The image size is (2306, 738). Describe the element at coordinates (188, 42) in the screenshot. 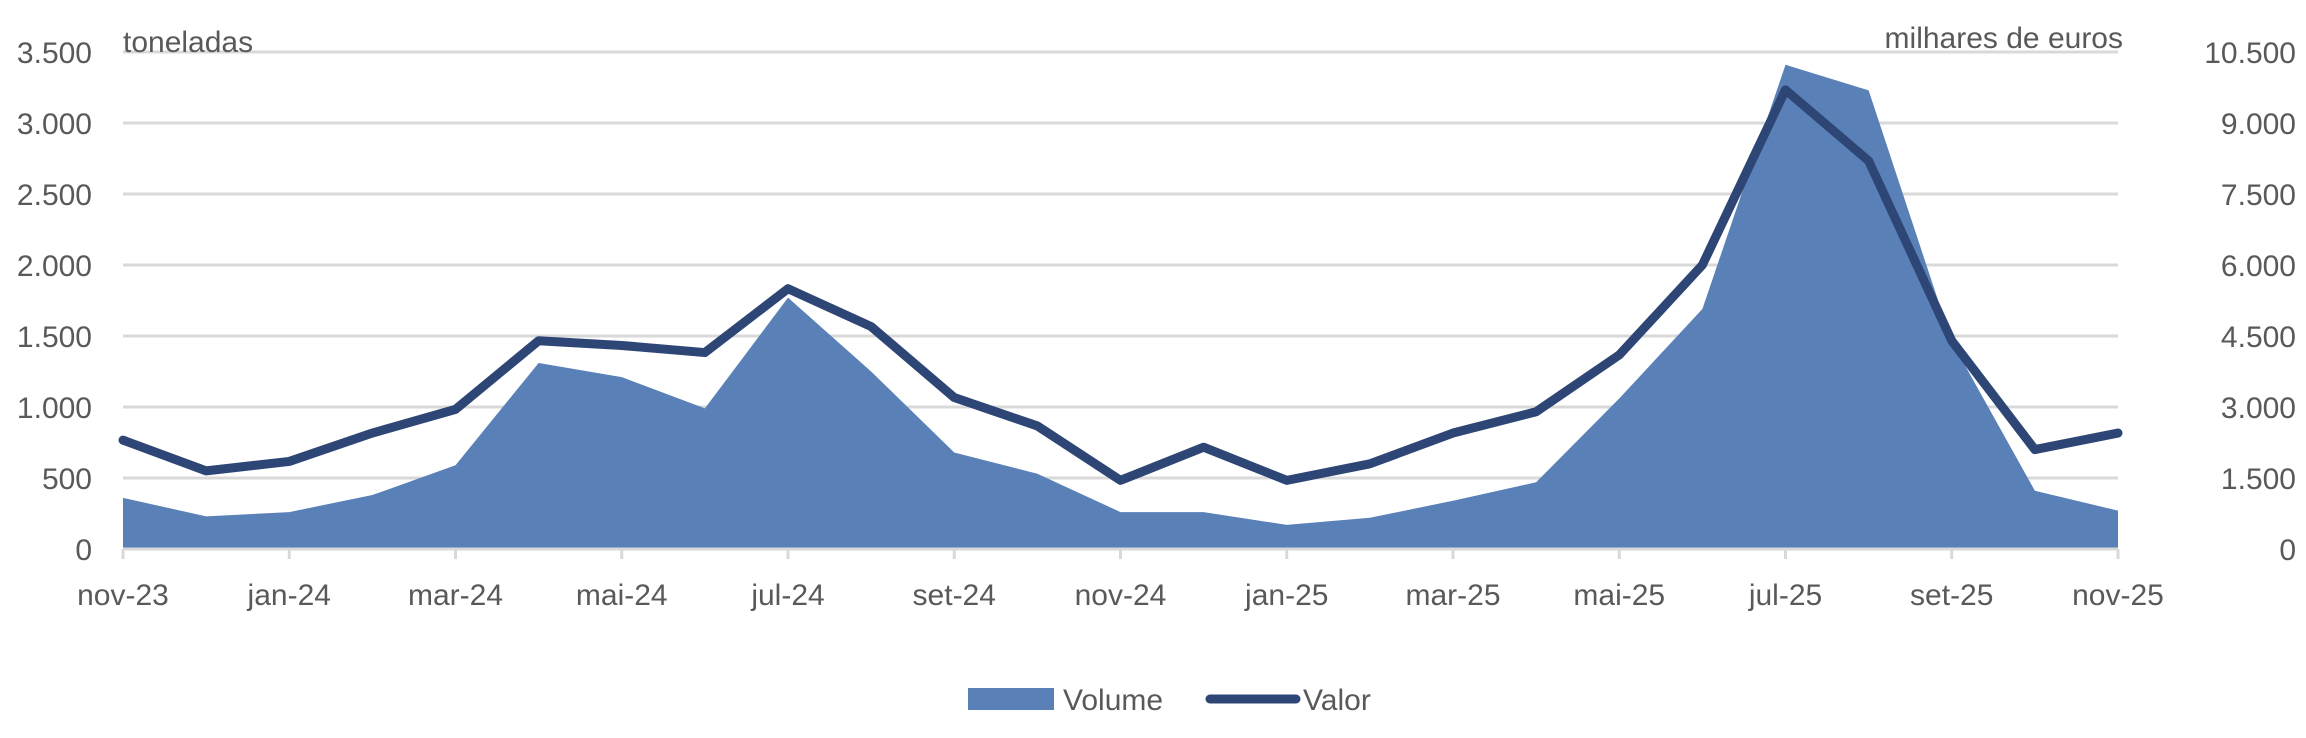

I see `left-axis-label: toneladas` at that location.